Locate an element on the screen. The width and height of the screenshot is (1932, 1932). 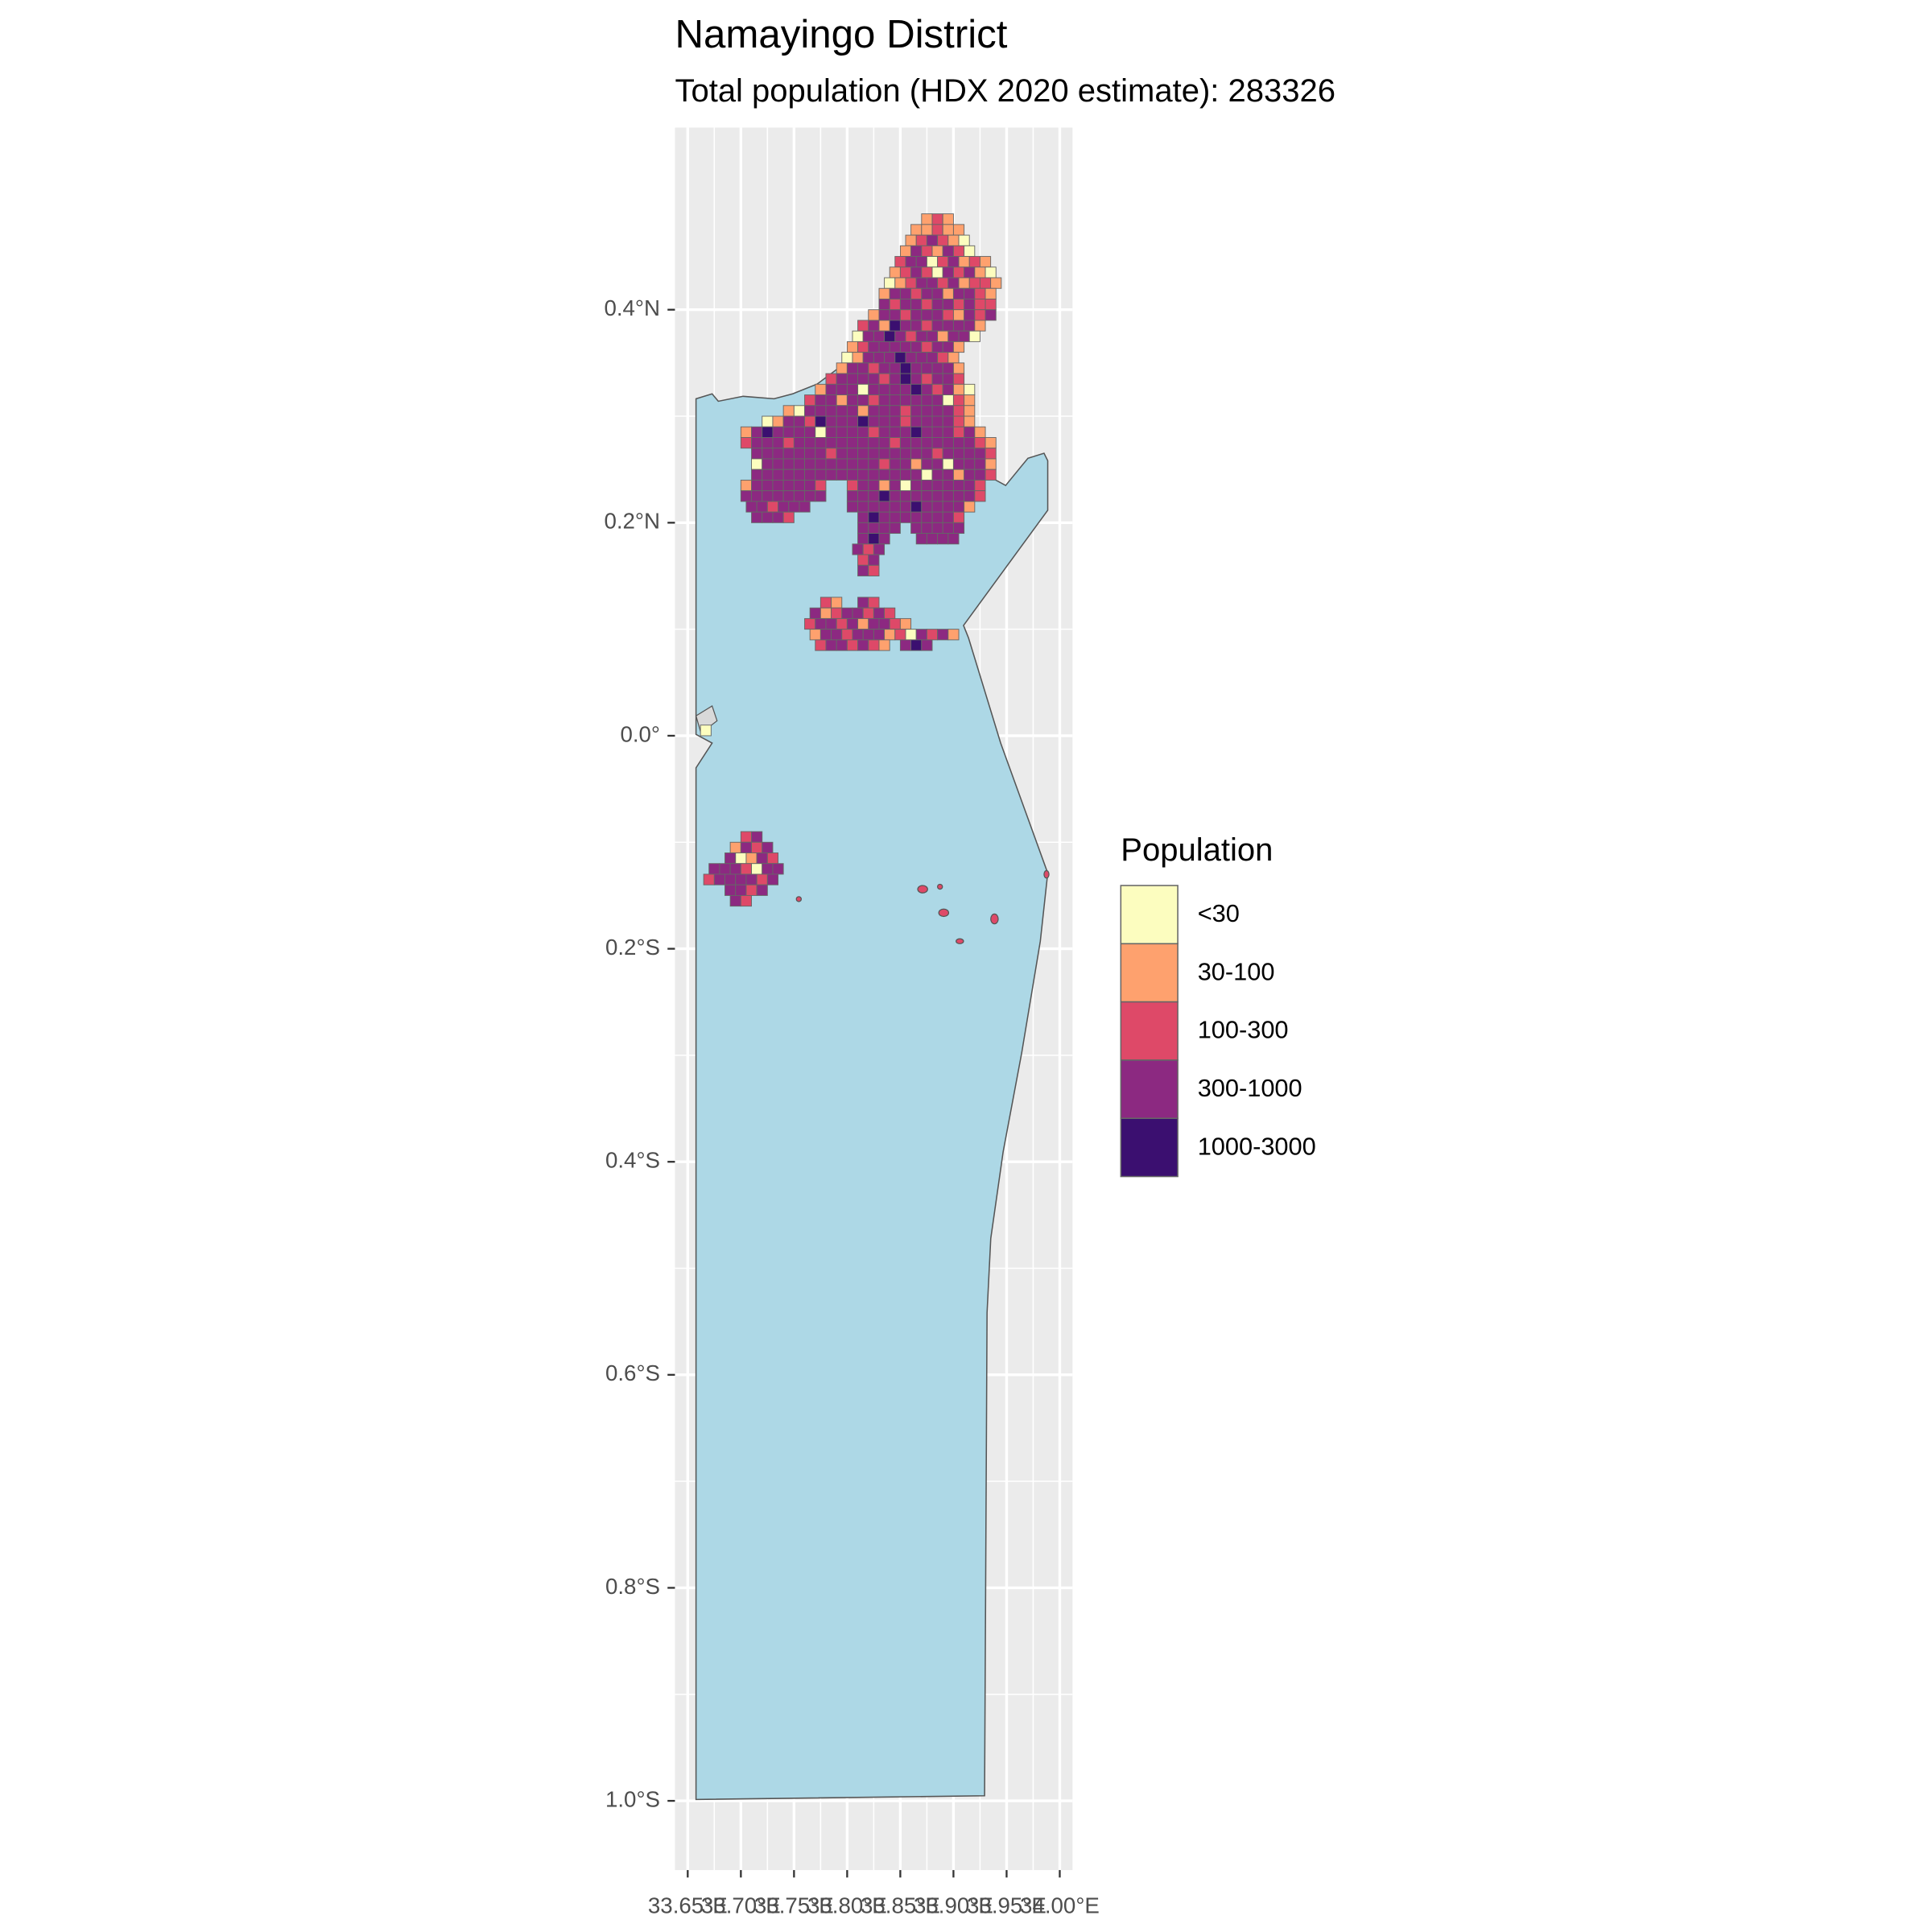
legend-key is located at coordinates (1149, 1031).